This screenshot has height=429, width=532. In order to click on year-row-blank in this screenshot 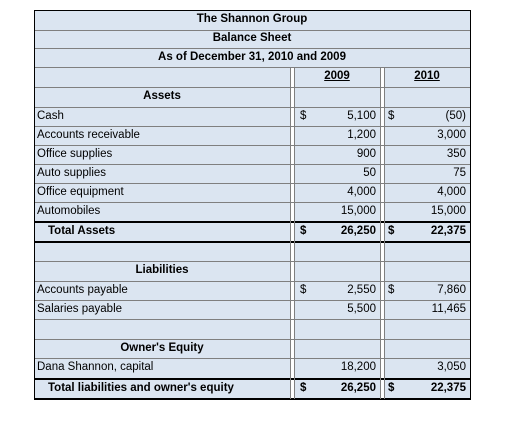, I will do `click(162, 77)`.